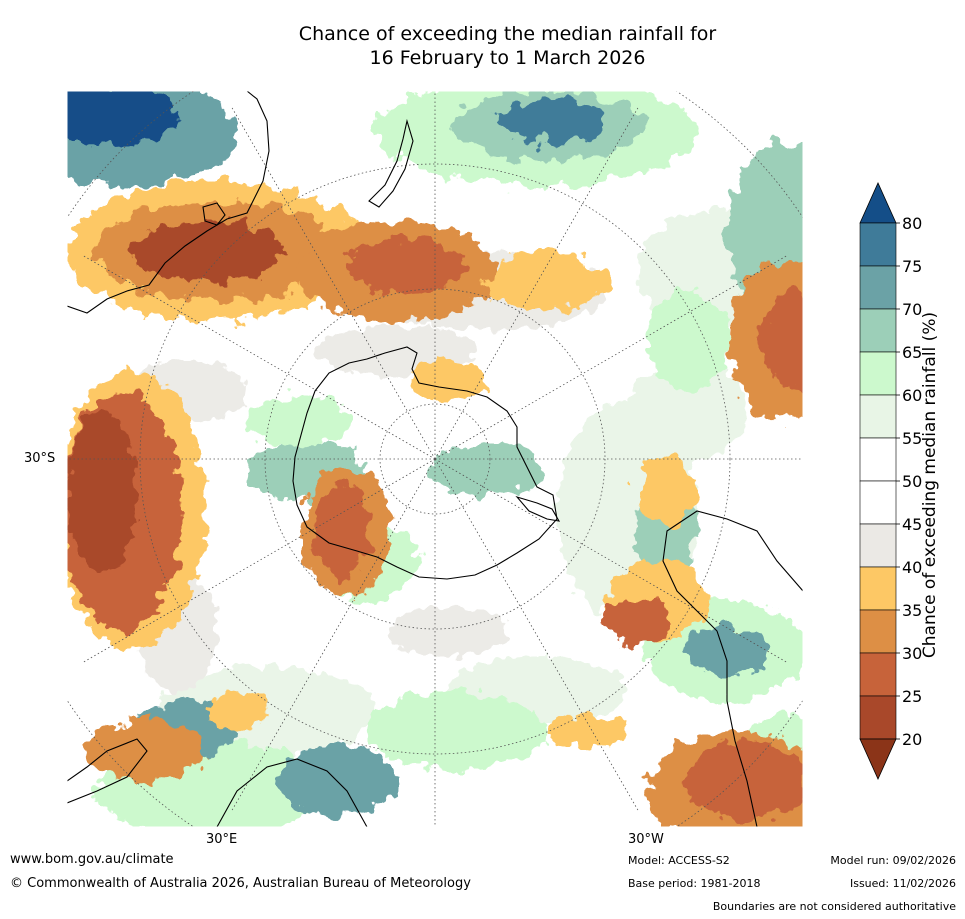  I want to click on colorbar-extend-low, so click(878, 759).